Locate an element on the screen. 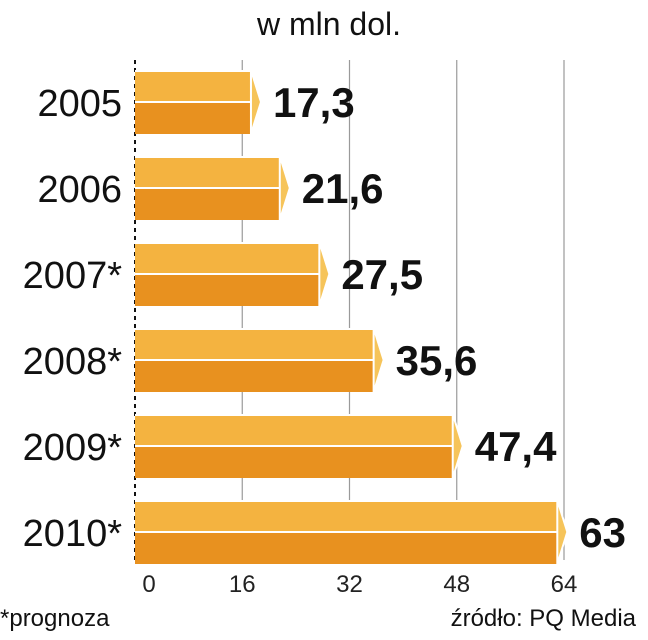 Image resolution: width=648 pixels, height=640 pixels. category-label: 2006 is located at coordinates (79, 190).